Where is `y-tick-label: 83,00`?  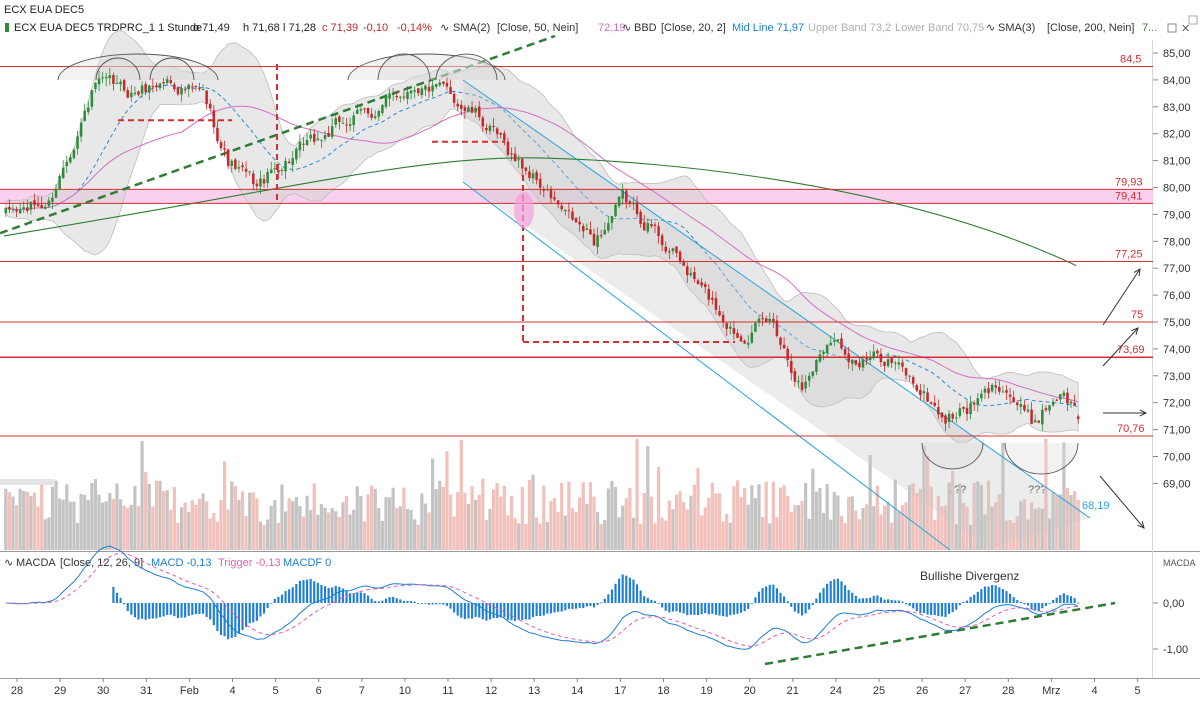 y-tick-label: 83,00 is located at coordinates (1177, 108).